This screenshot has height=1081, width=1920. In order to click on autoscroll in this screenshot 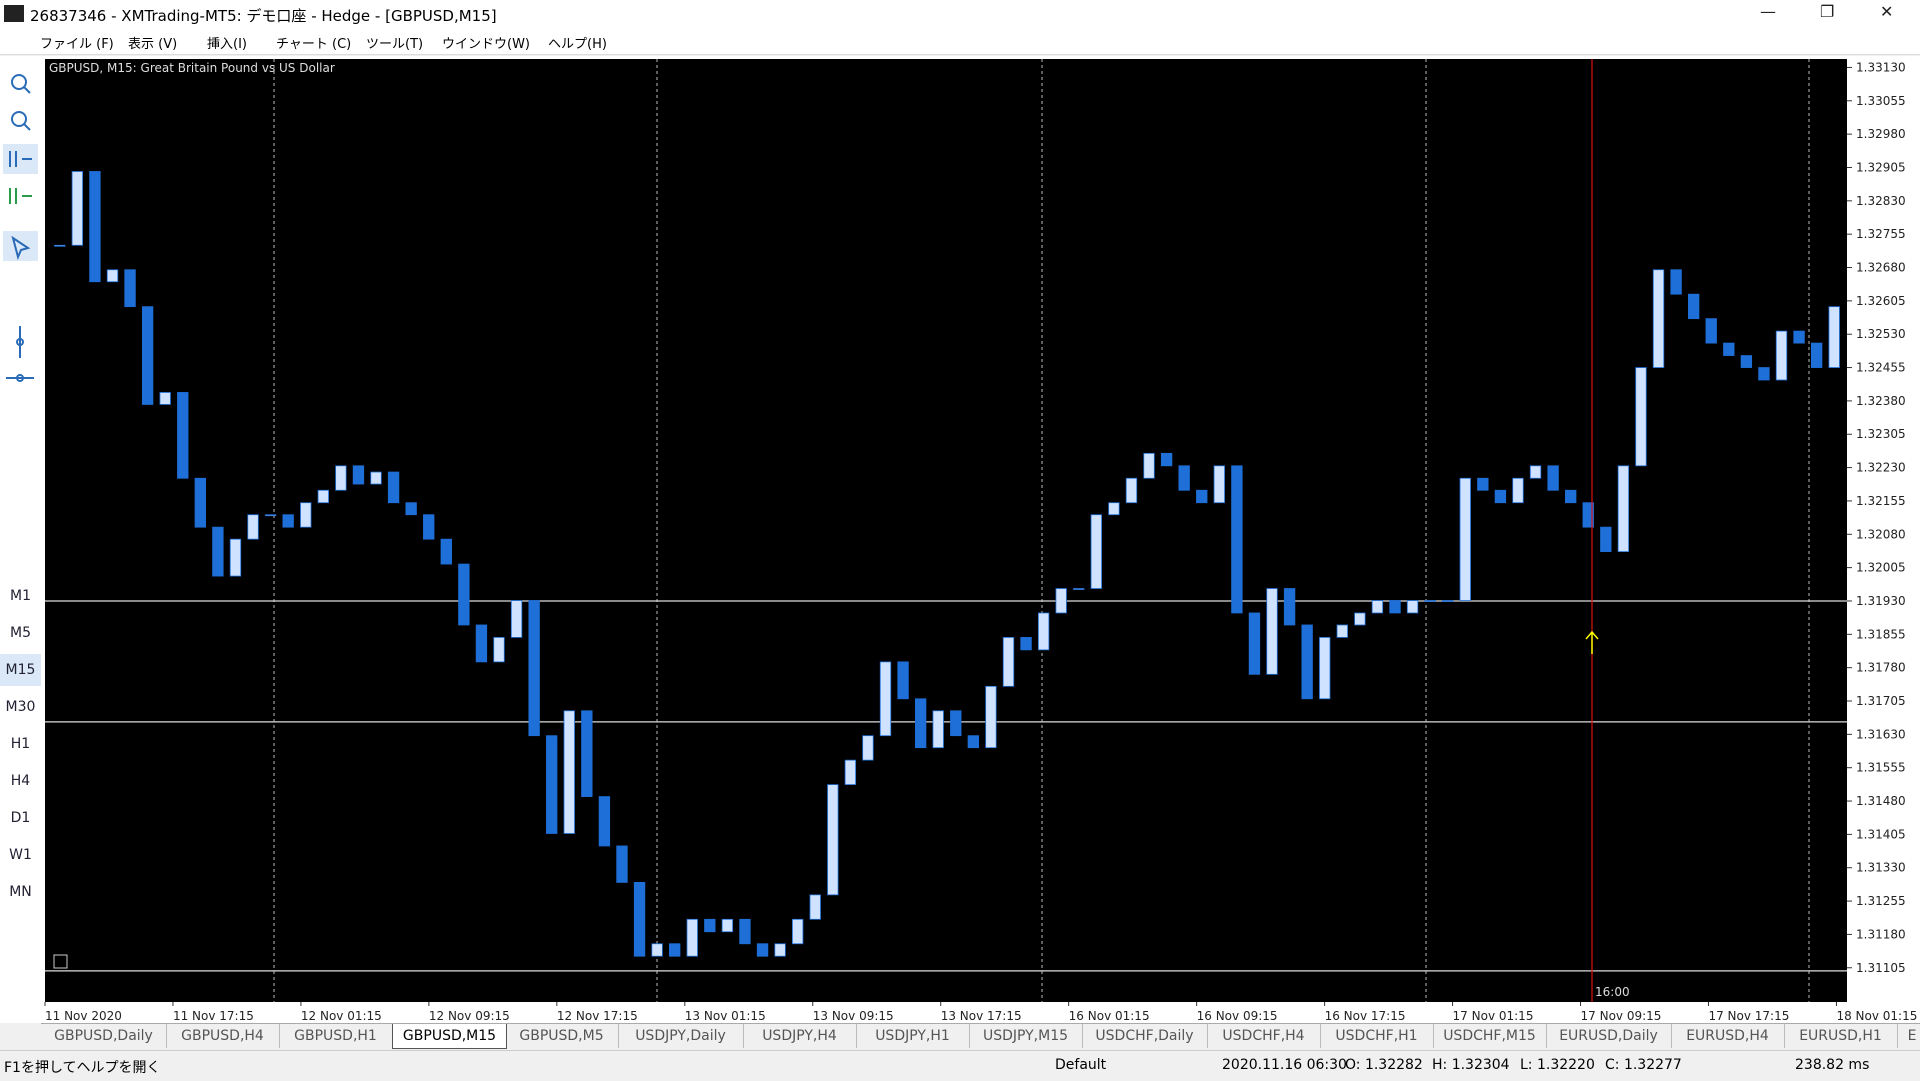, I will do `click(20, 159)`.